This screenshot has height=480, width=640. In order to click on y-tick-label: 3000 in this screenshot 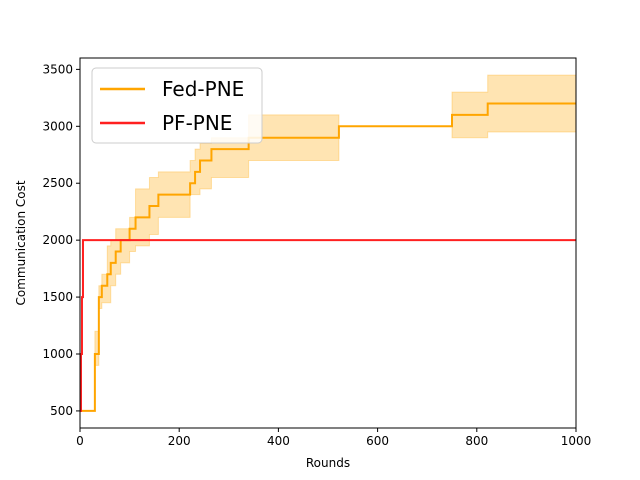, I will do `click(57, 126)`.